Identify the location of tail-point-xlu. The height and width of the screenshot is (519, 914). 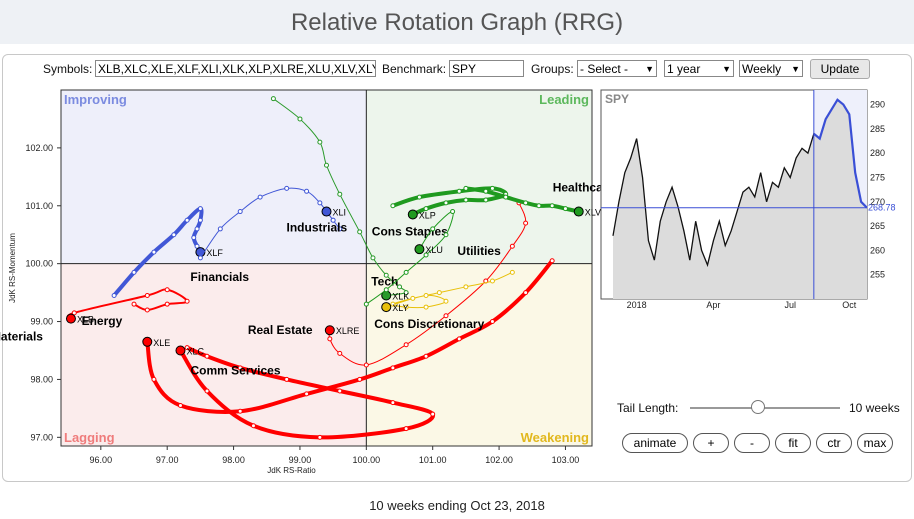
(433, 229).